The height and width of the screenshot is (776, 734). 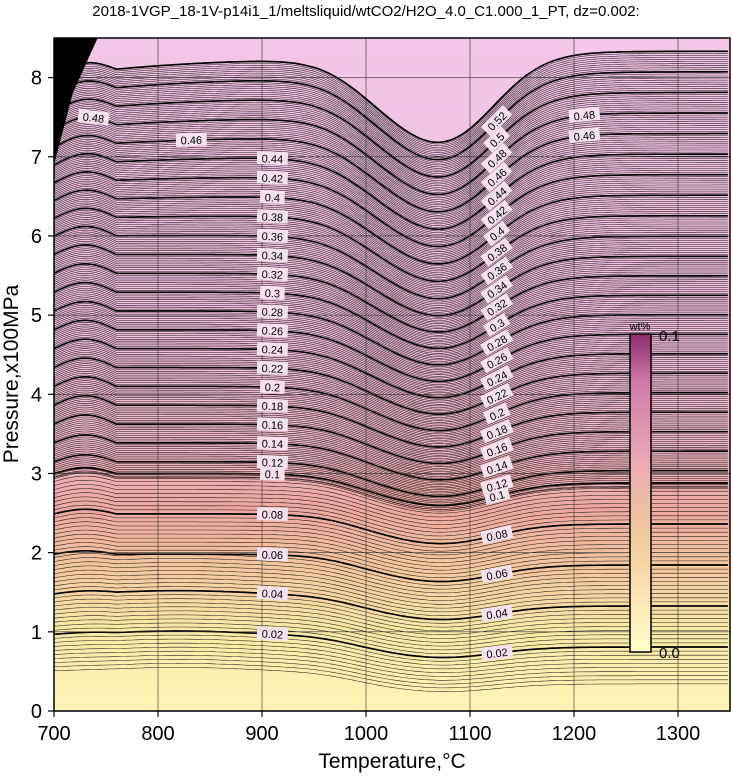 What do you see at coordinates (368, 728) in the screenshot?
I see `x-axis: 700 800 900 1000 1100 1200 1300` at bounding box center [368, 728].